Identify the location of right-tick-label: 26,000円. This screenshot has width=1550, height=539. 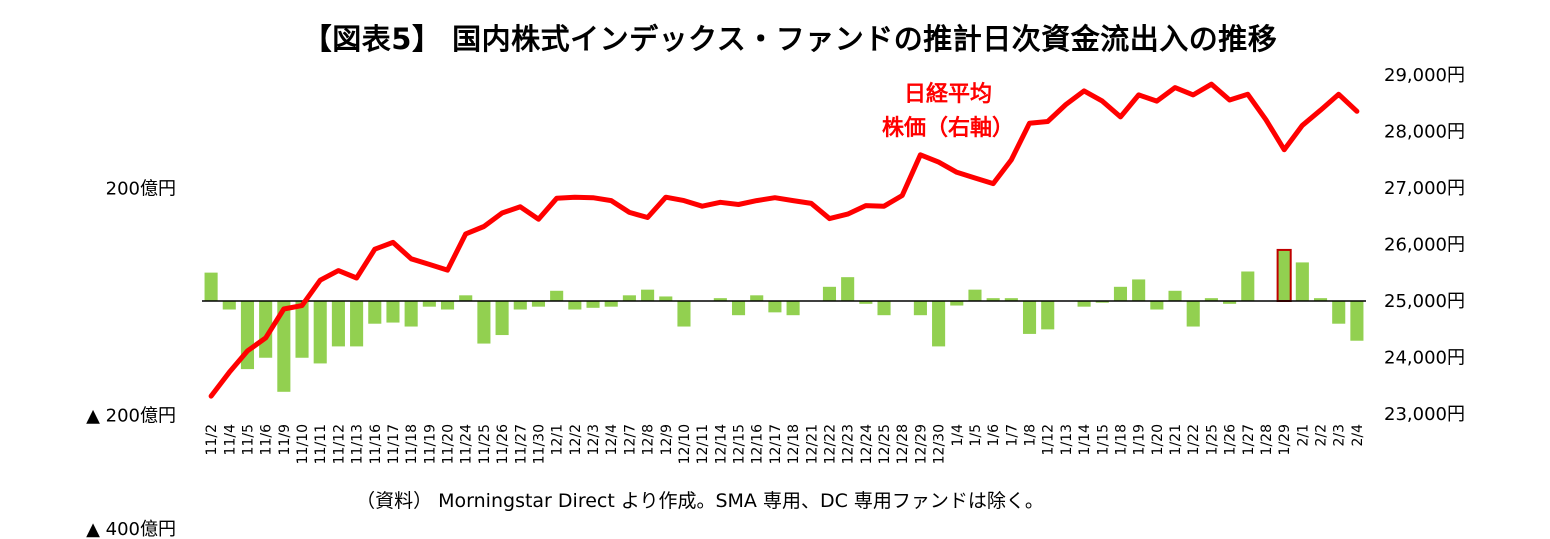
(1424, 245).